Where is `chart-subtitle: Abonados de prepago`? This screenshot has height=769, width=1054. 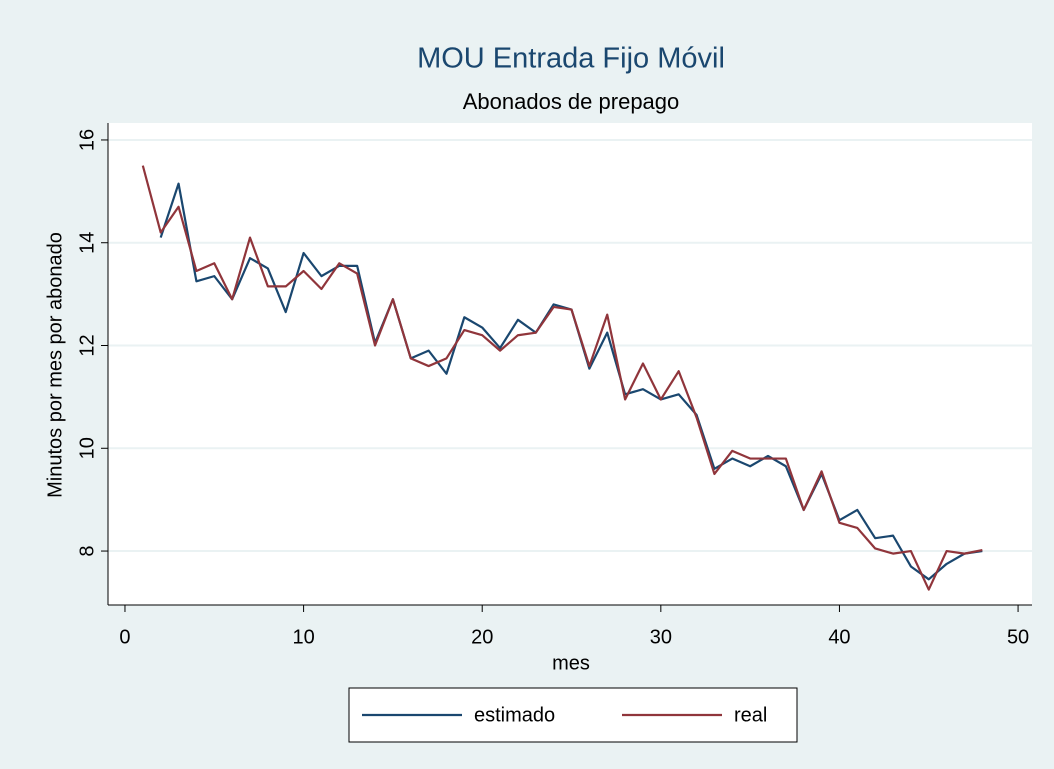 chart-subtitle: Abonados de prepago is located at coordinates (571, 101).